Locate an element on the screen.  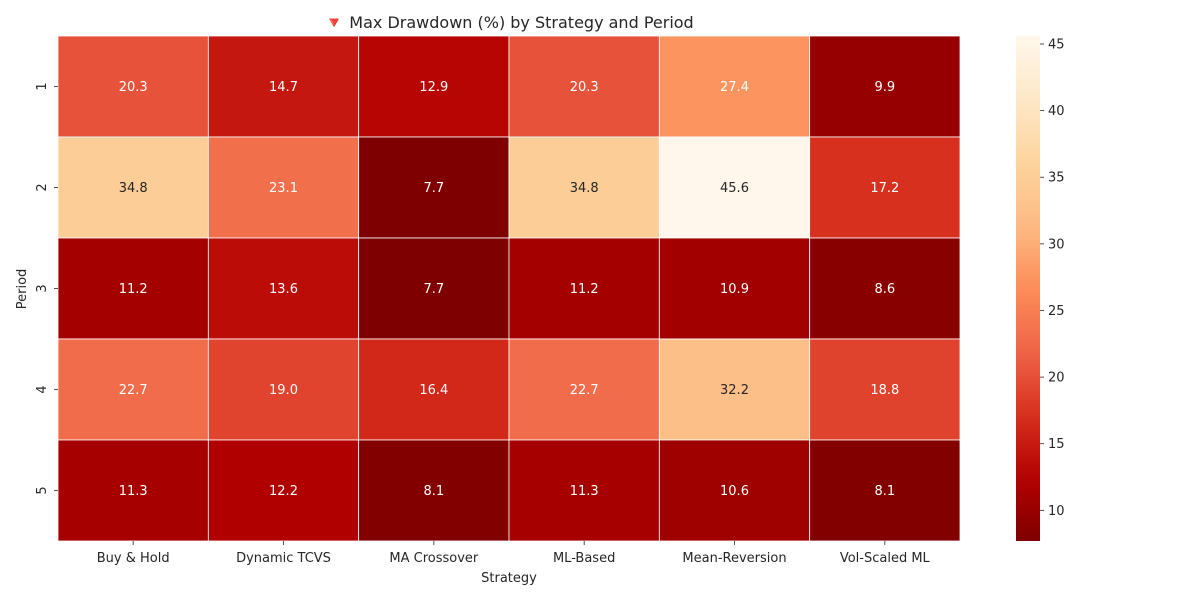
cell-value-label: 14.7 is located at coordinates (283, 87).